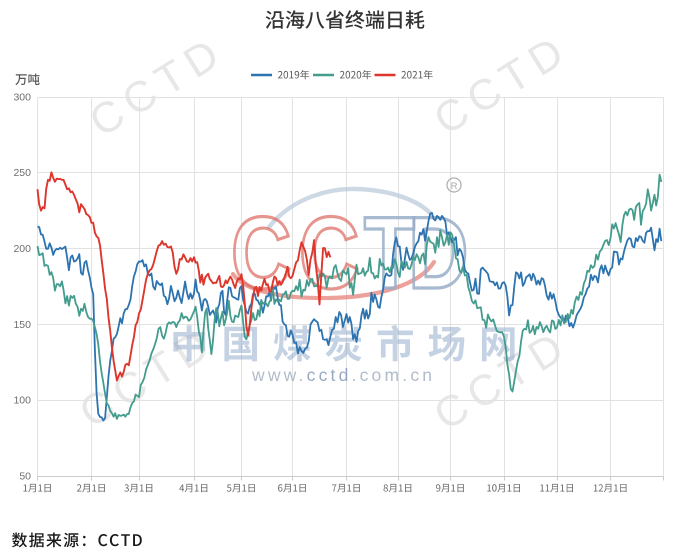 This screenshot has width=676, height=560. I want to click on svg-text: www.cctd.com.cn, so click(343, 375).